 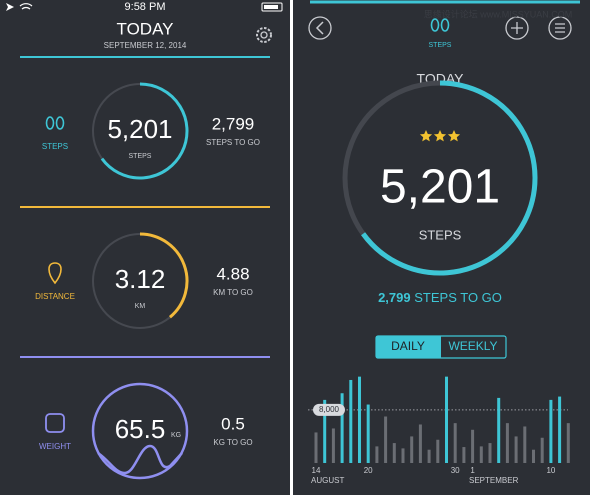 What do you see at coordinates (145, 45) in the screenshot?
I see `date: SEPTEMBER 12, 2014` at bounding box center [145, 45].